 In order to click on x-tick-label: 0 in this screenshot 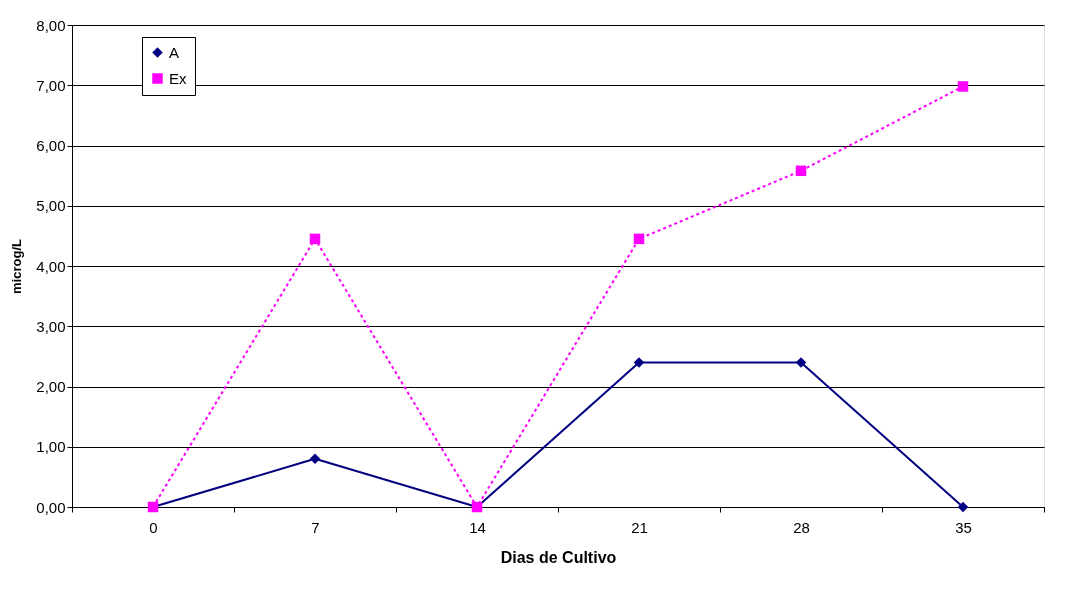, I will do `click(153, 527)`.